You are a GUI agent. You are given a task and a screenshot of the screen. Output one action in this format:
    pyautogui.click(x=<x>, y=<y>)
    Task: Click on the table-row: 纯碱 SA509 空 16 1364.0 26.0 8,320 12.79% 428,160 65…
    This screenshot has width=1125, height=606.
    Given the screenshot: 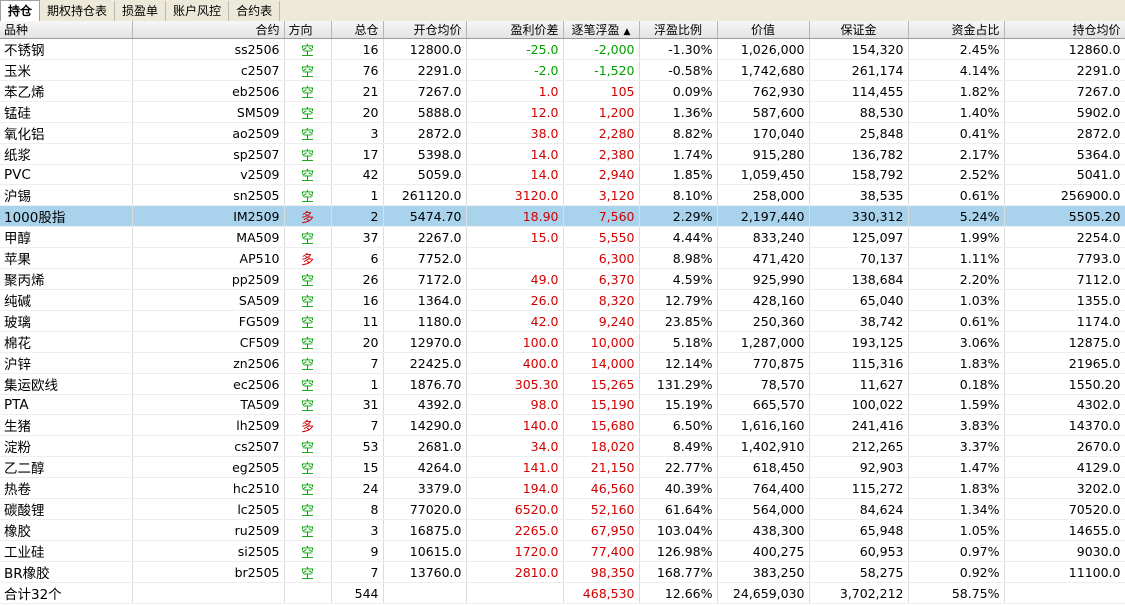 What is the action you would take?
    pyautogui.click(x=562, y=300)
    